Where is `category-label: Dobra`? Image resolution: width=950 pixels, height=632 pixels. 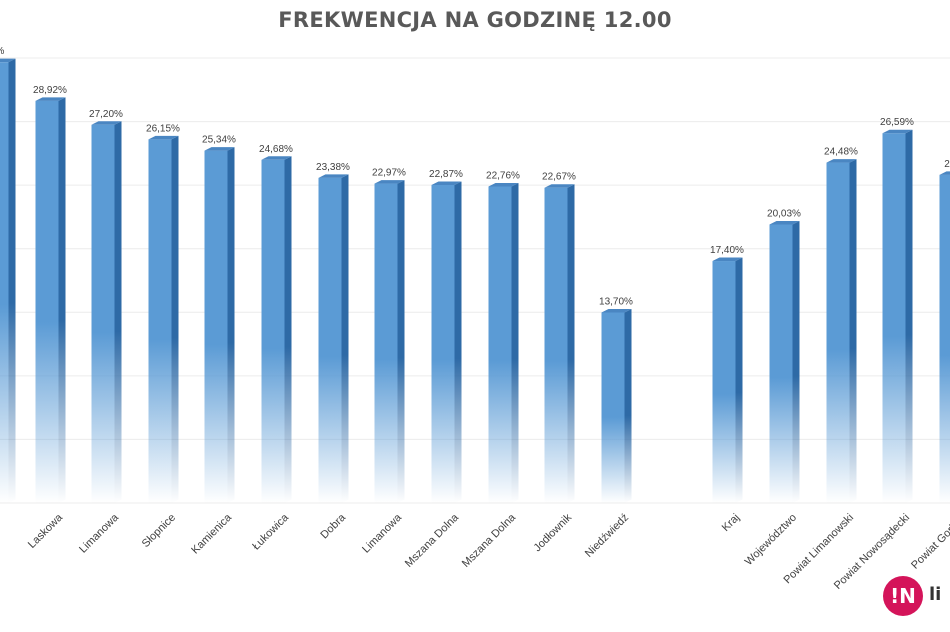 category-label: Dobra is located at coordinates (333, 526).